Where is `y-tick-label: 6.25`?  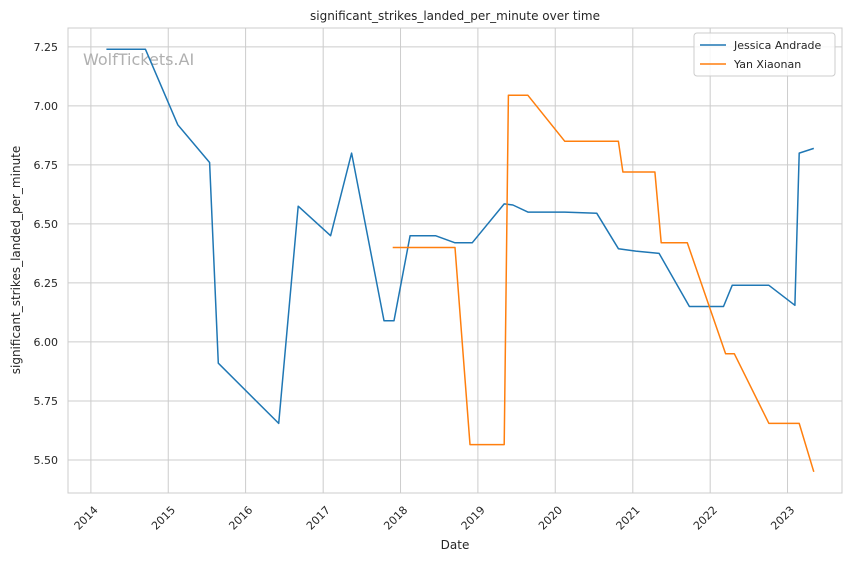 y-tick-label: 6.25 is located at coordinates (46, 283).